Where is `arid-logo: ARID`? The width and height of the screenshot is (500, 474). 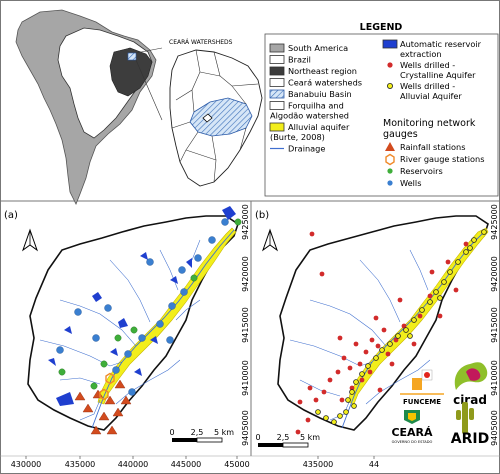 arid-logo: ARID is located at coordinates (470, 424).